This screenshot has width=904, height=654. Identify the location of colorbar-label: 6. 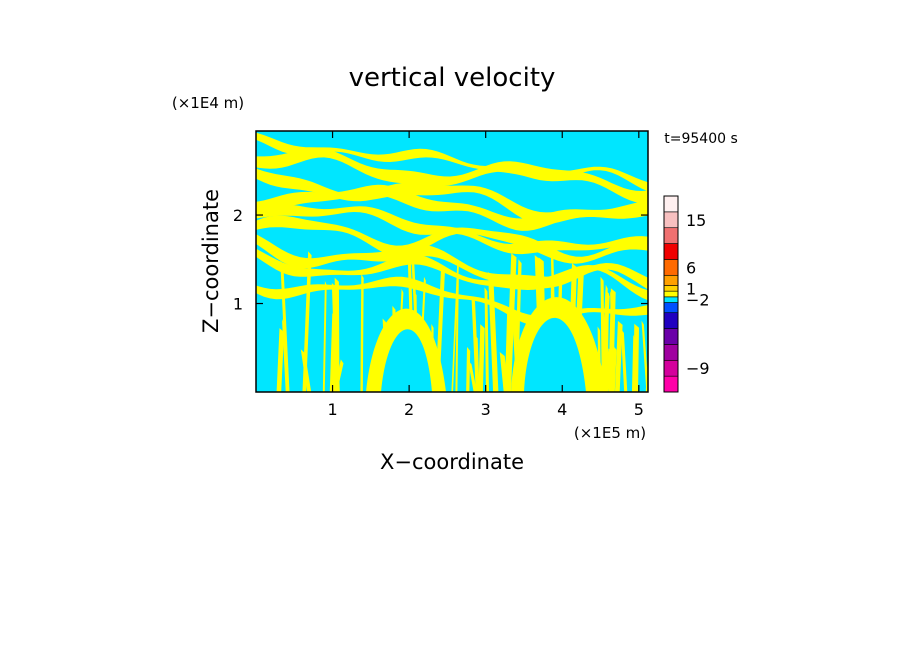
(691, 267).